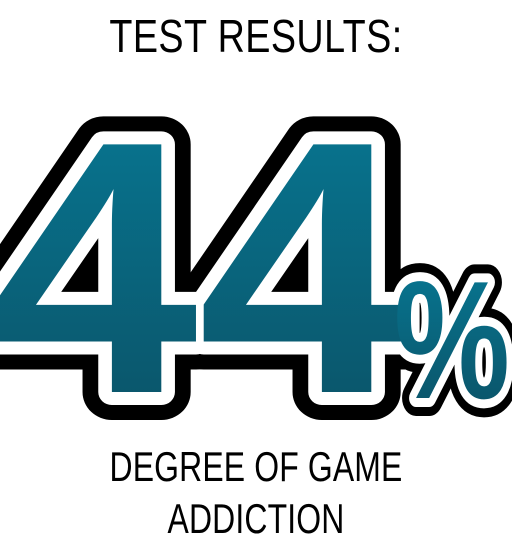  I want to click on result-label: DEGREE OF GAME ADDICTION, so click(256, 492).